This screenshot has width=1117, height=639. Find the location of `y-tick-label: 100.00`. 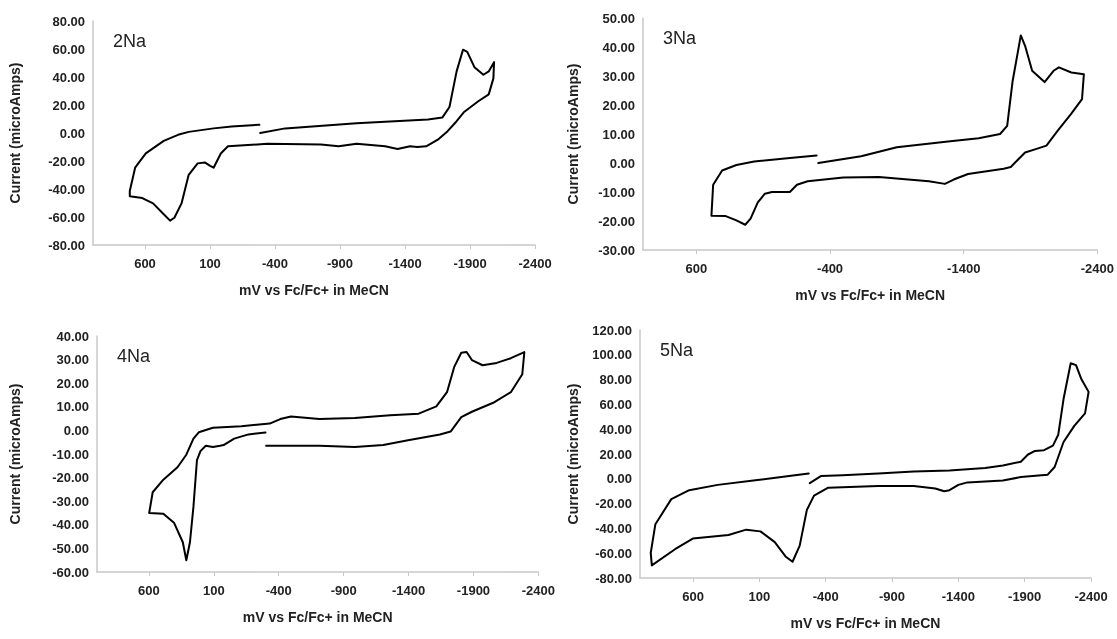

y-tick-label: 100.00 is located at coordinates (612, 355).